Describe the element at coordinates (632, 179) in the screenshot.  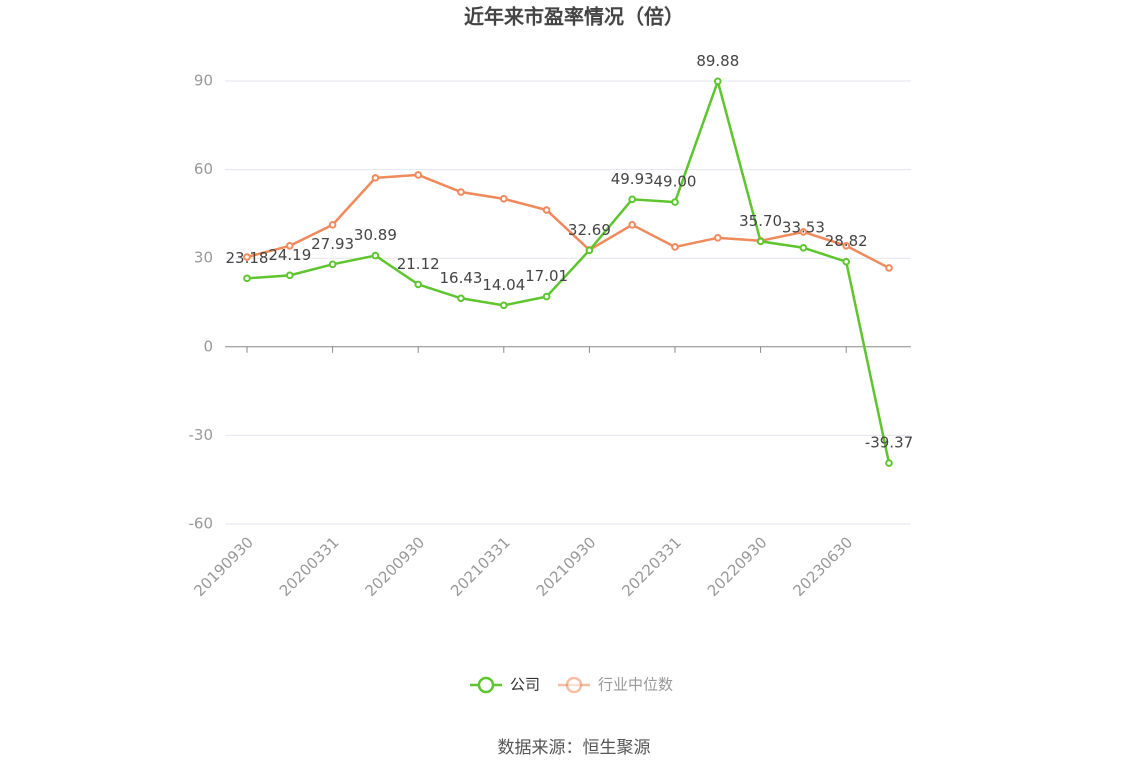
I see `data-label: 49.93` at that location.